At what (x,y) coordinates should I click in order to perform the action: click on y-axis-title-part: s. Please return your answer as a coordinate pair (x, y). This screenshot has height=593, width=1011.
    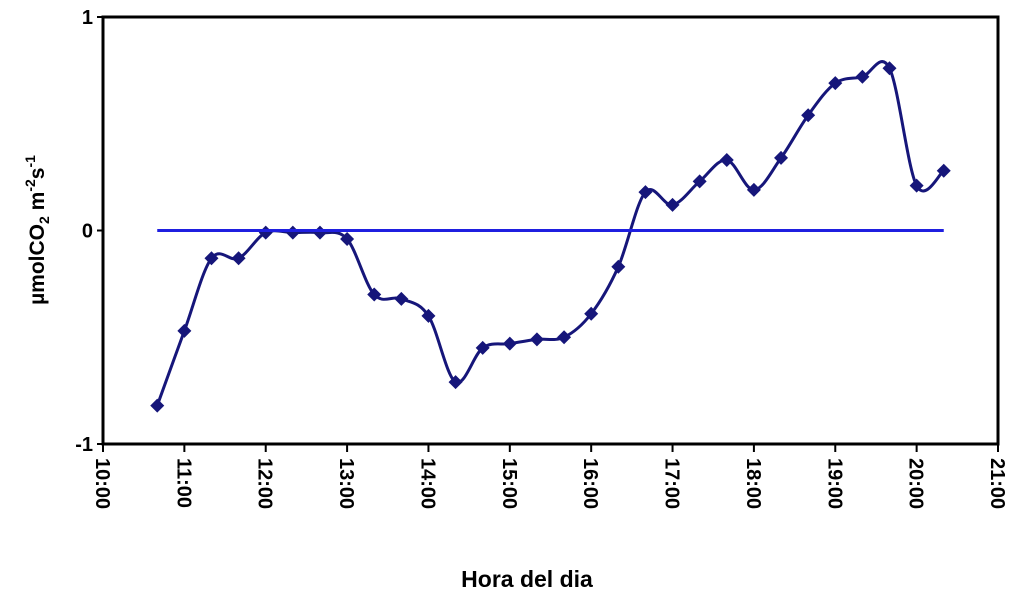
    Looking at the image, I should click on (37, 174).